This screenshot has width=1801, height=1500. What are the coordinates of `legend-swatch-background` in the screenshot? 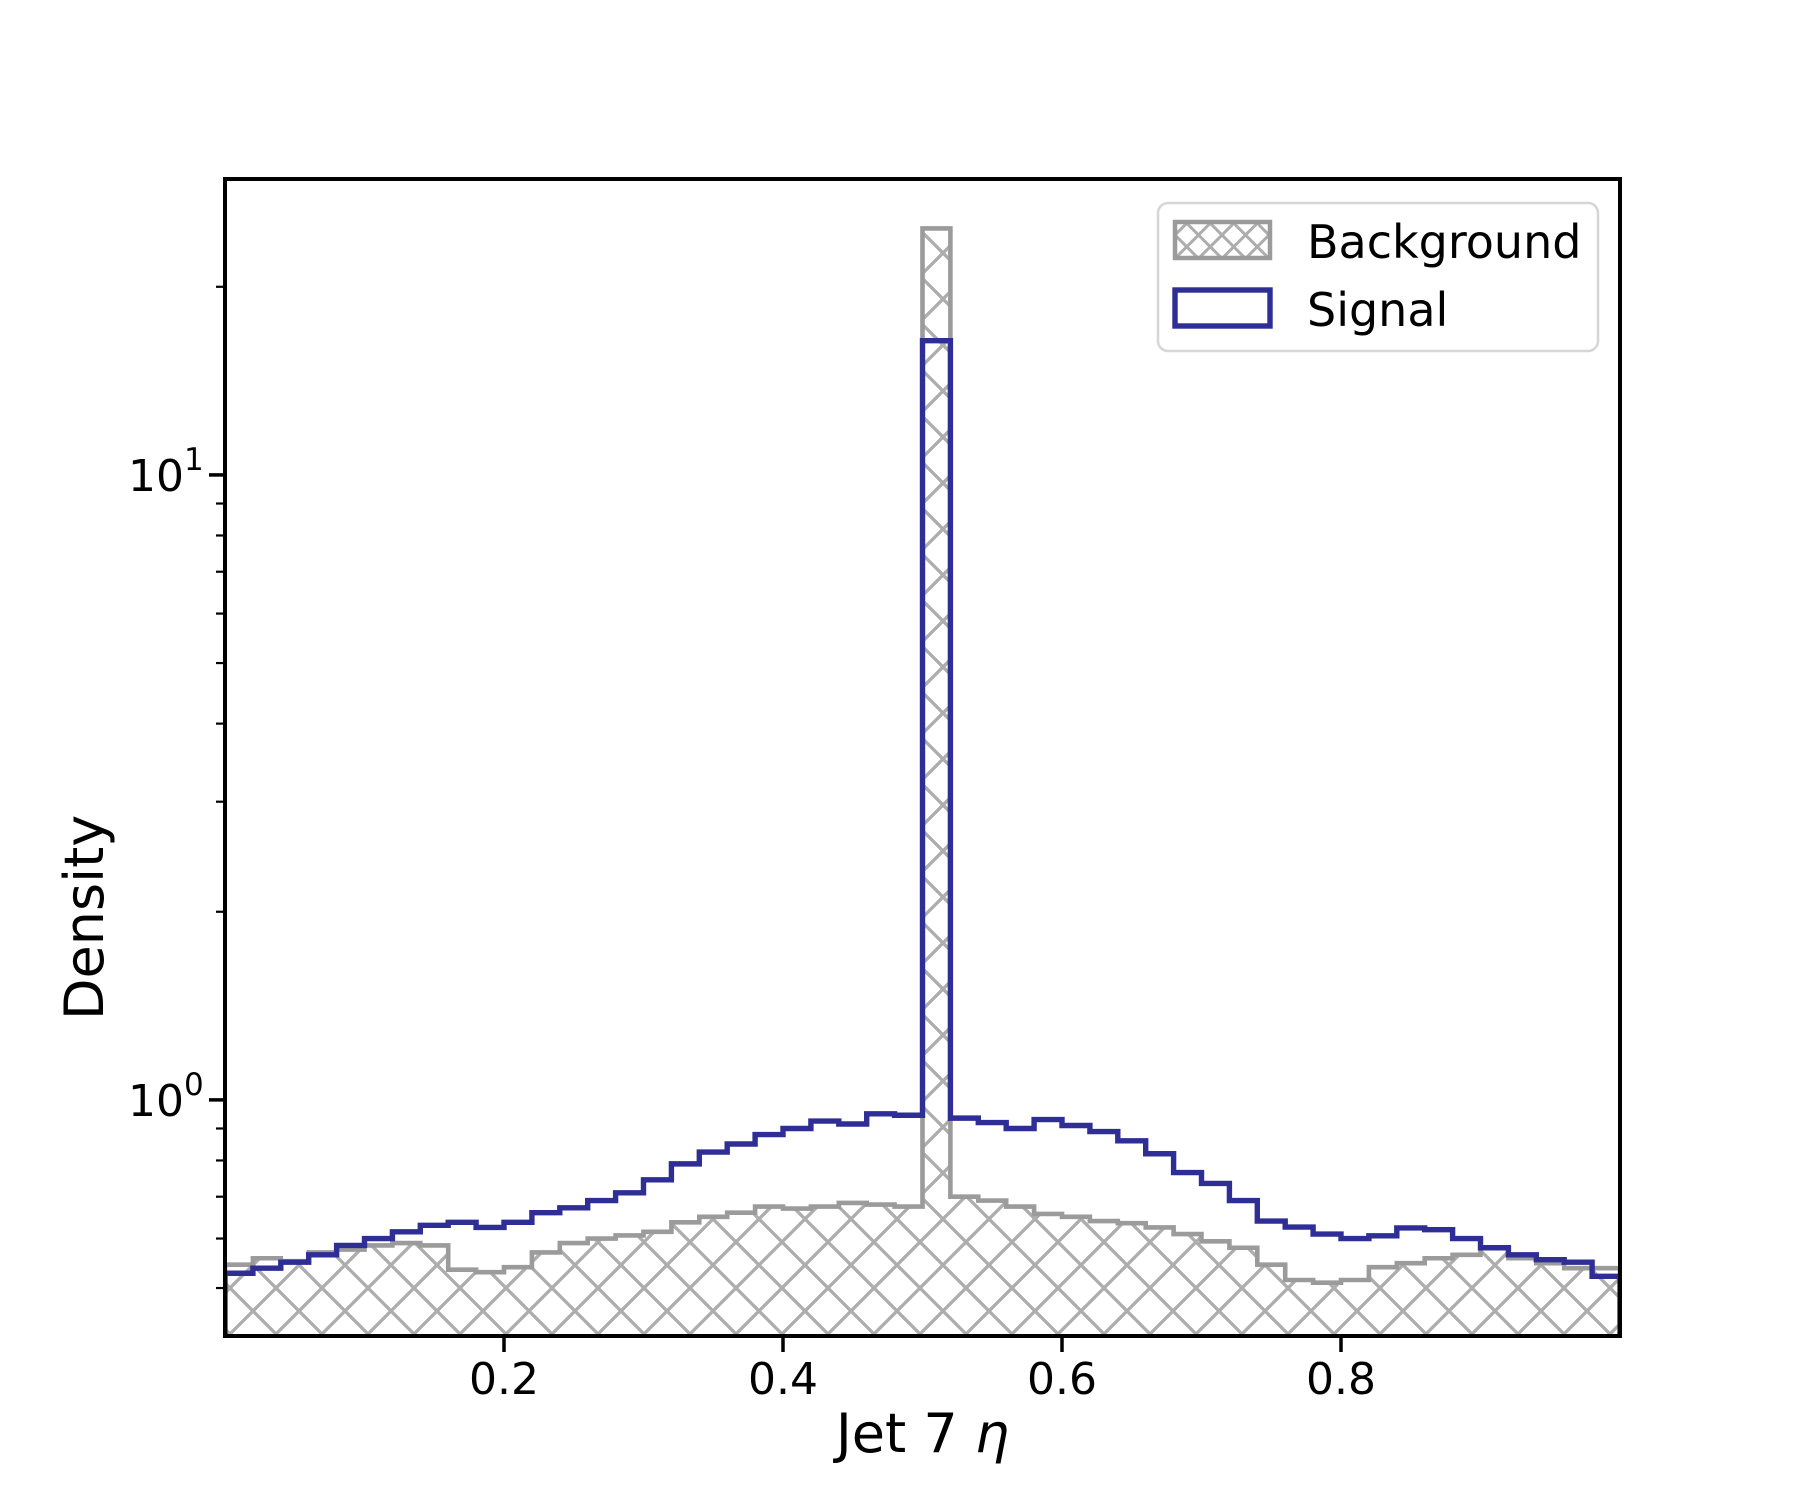 It's located at (1222, 240).